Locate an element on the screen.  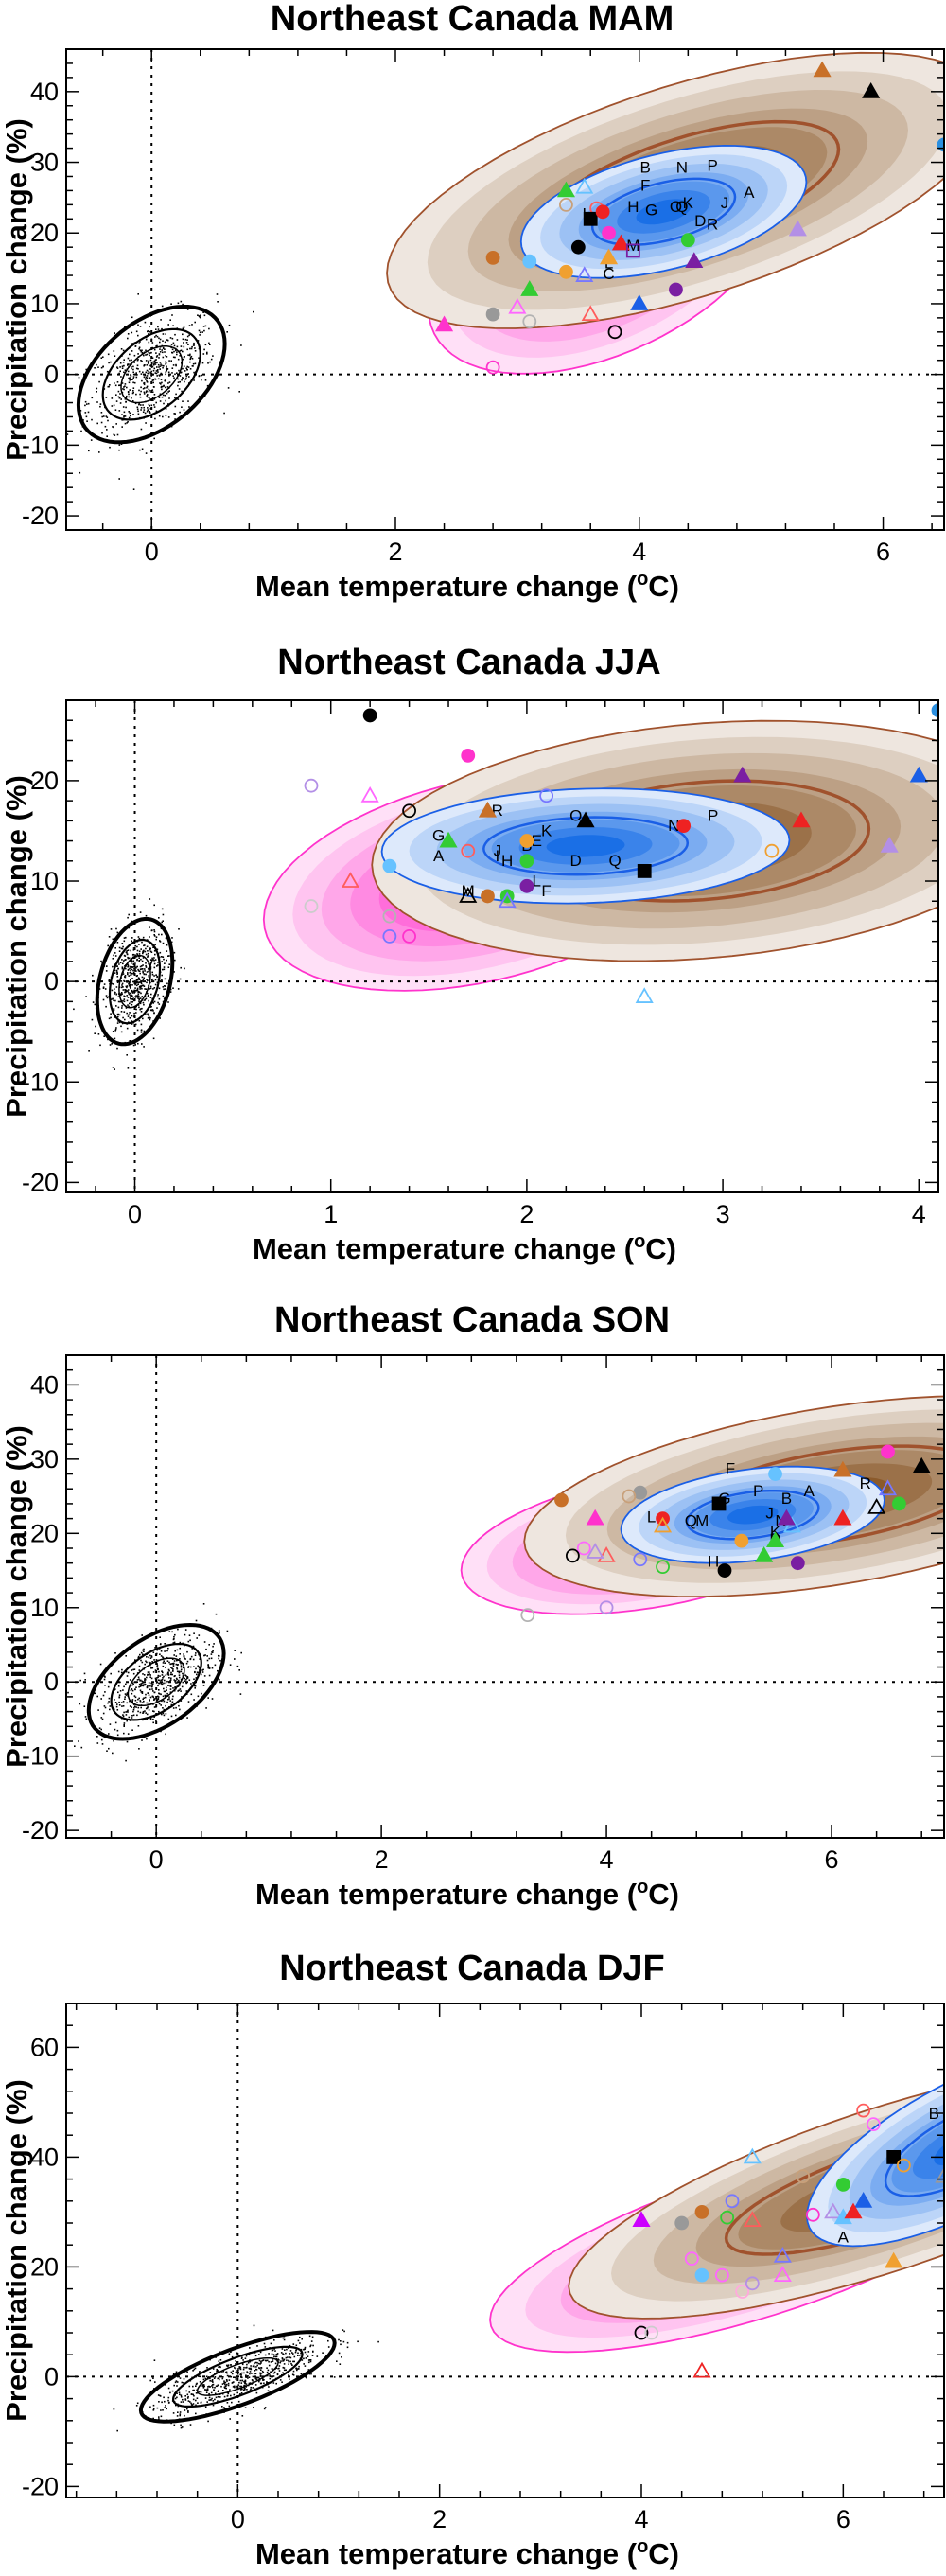
model-label: P is located at coordinates (758, 1491).